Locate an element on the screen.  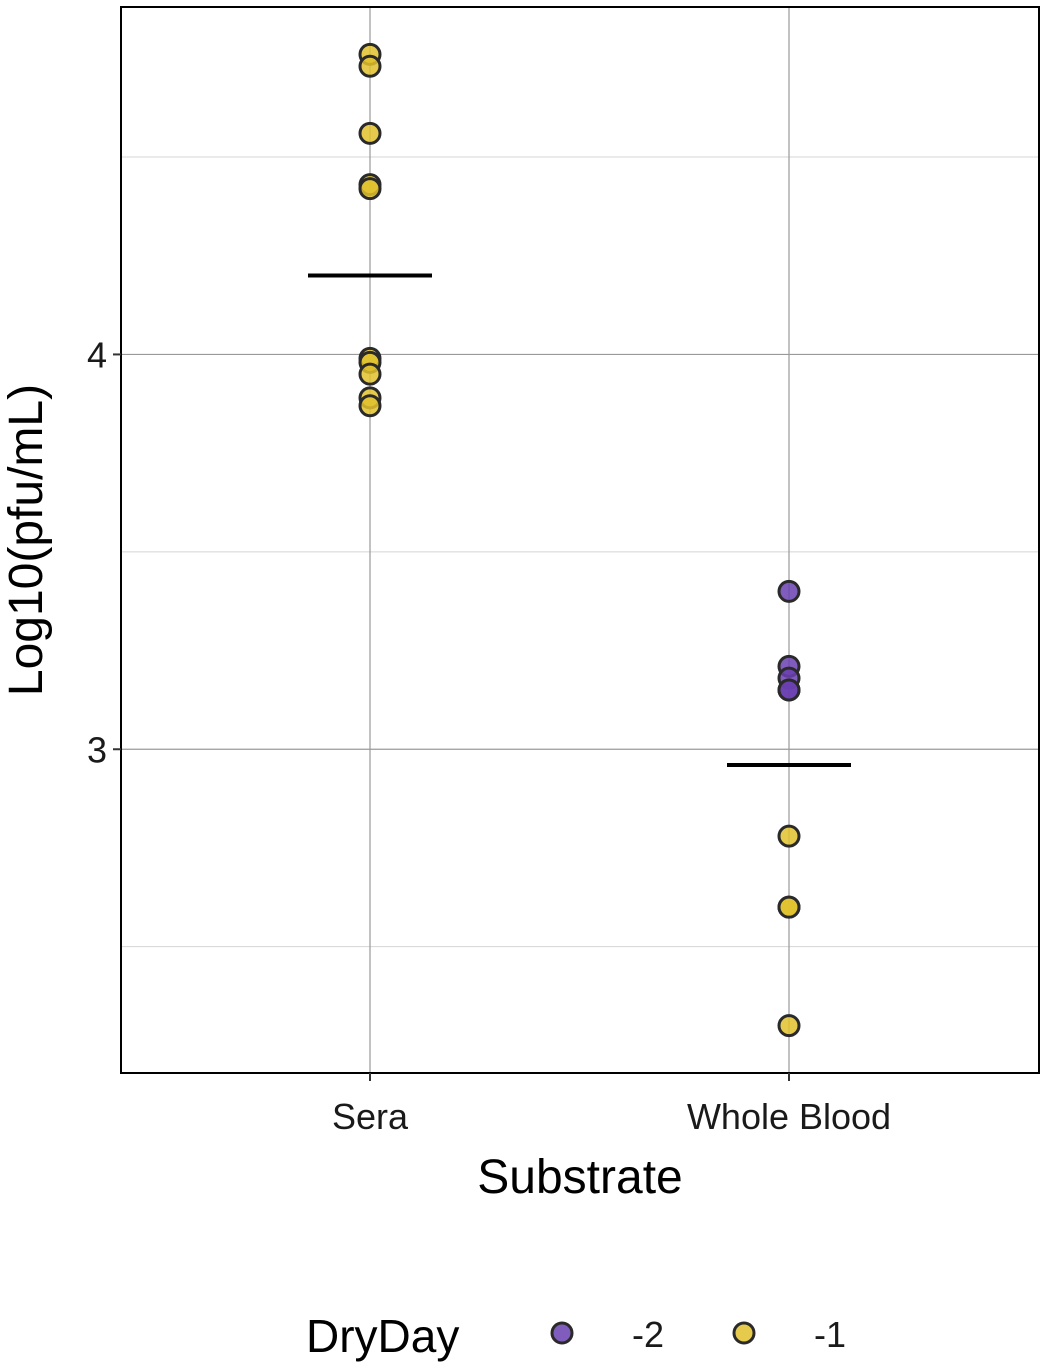
legend-label: -2 is located at coordinates (648, 1334).